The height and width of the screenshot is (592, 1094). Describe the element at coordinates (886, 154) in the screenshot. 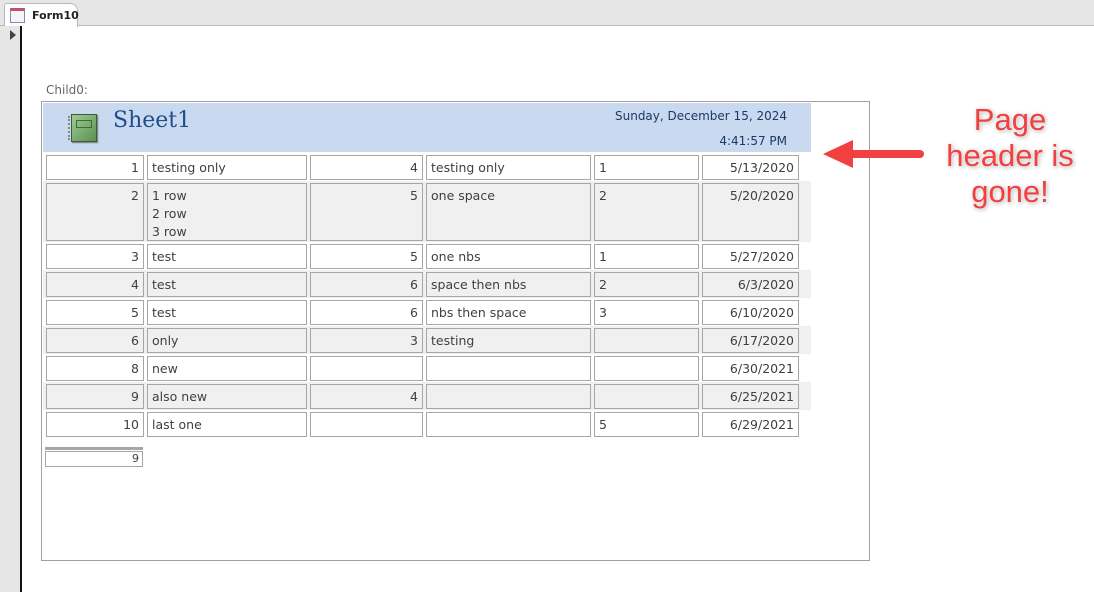

I see `annotation-arrow-shaft` at that location.